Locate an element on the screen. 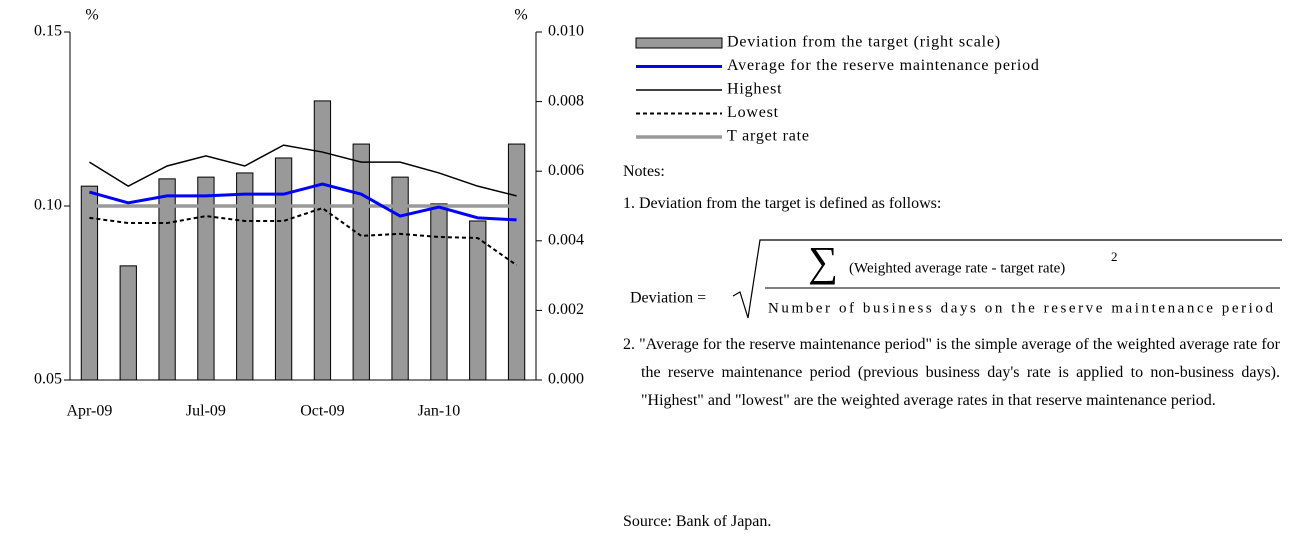  x-tick-label: Oct-09 is located at coordinates (322, 411).